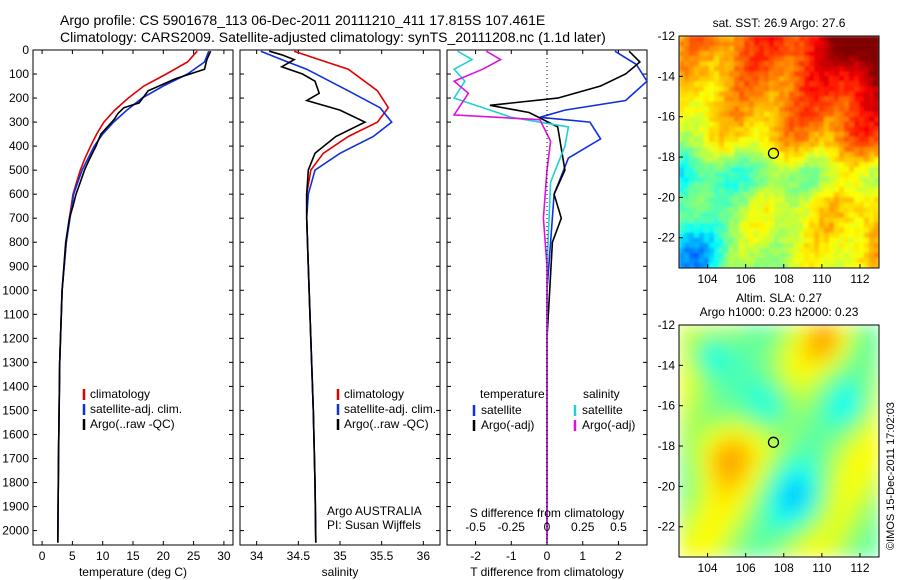  What do you see at coordinates (19, 170) in the screenshot?
I see `depth-tick-label: 500` at bounding box center [19, 170].